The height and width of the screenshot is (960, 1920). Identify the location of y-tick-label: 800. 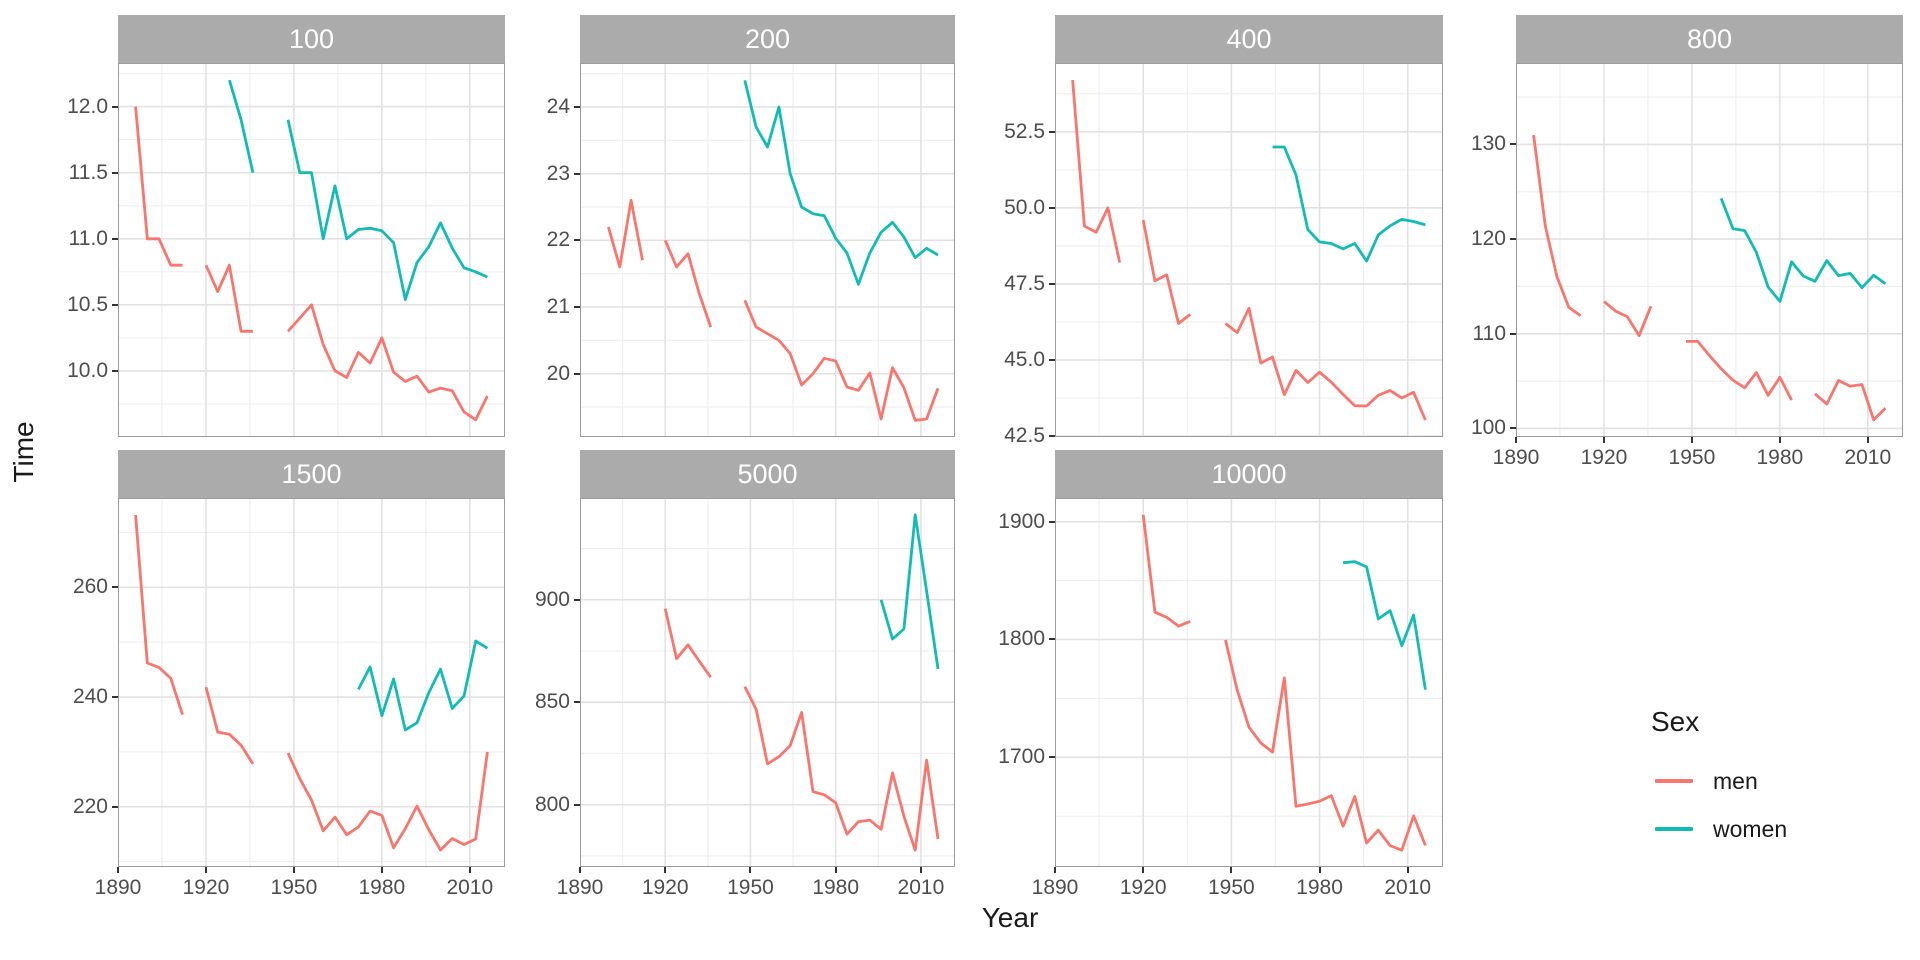
(552, 804).